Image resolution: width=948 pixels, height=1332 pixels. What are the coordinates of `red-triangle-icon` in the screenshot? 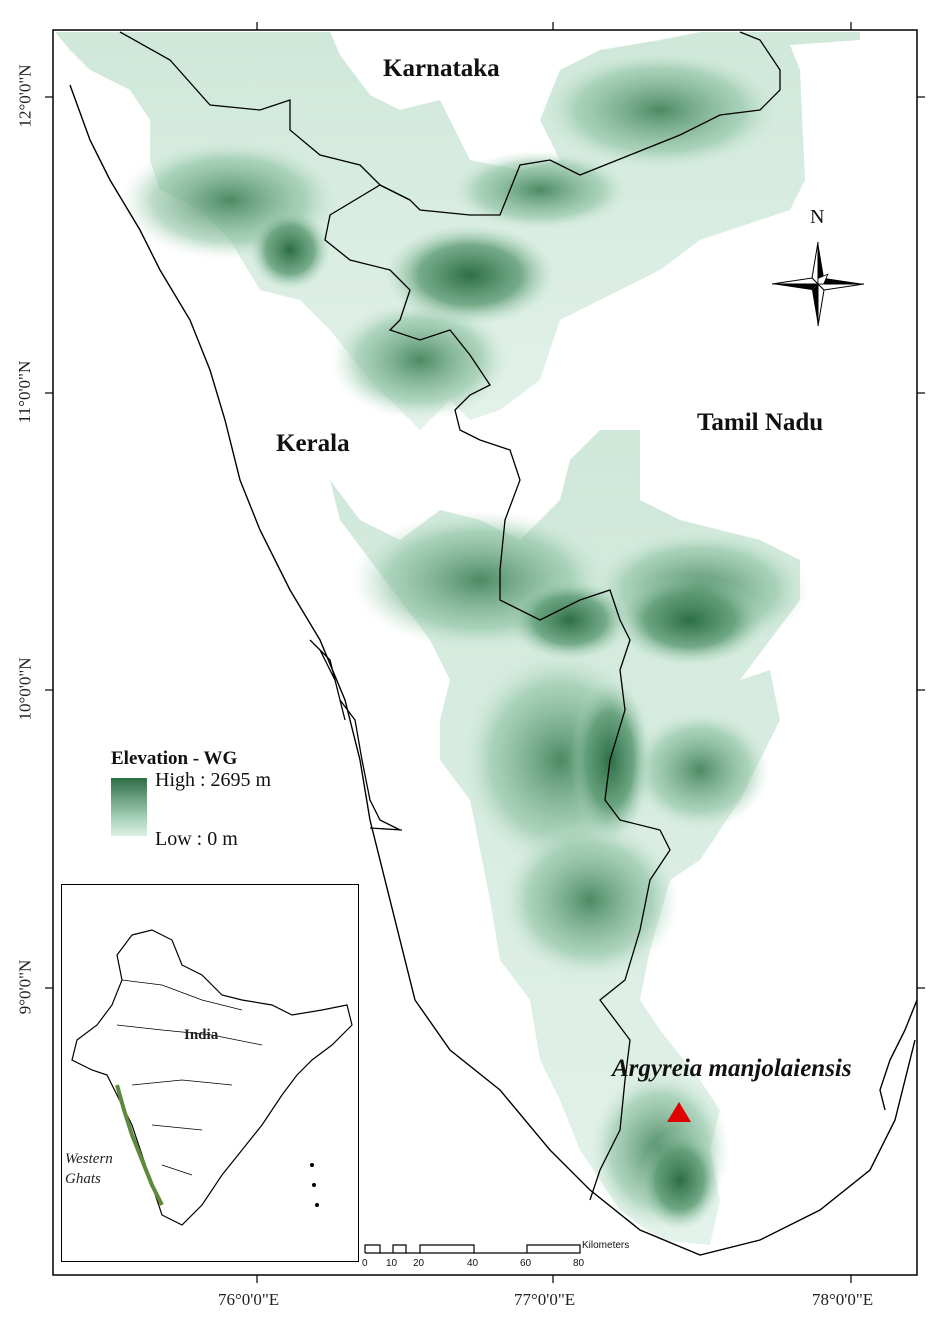 It's located at (679, 1112).